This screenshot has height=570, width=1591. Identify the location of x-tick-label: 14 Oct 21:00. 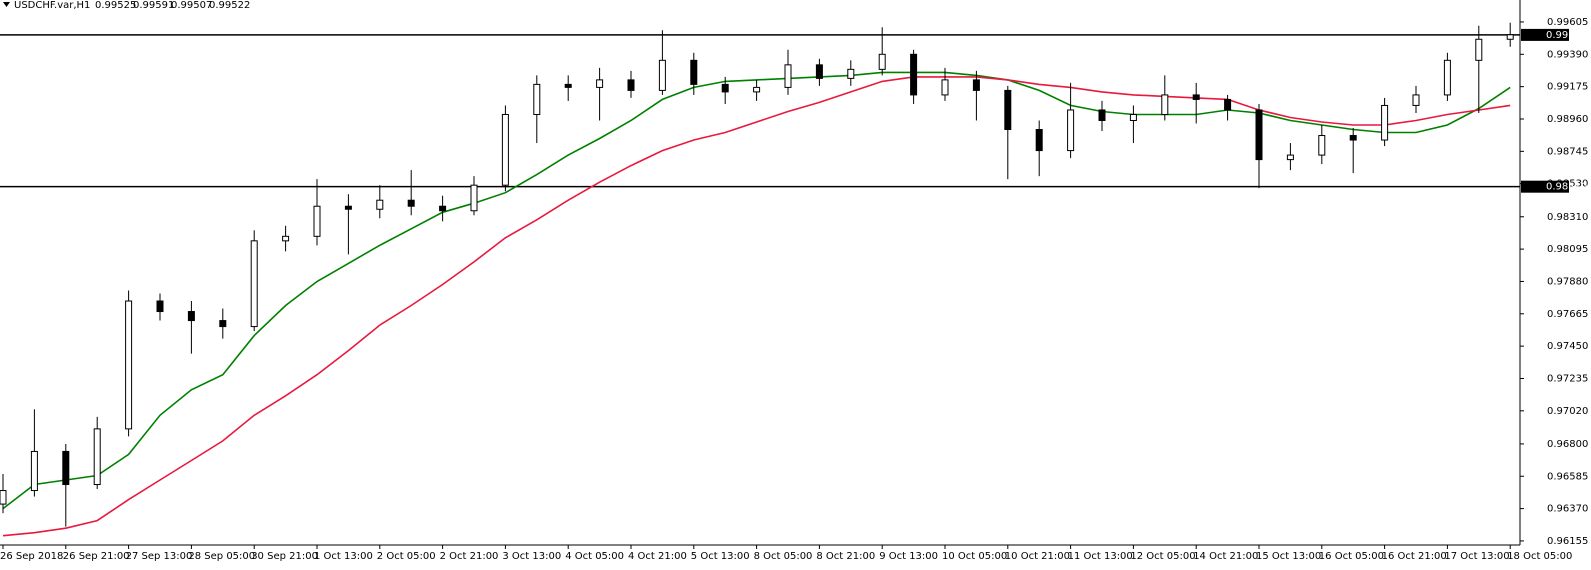
(1225, 556).